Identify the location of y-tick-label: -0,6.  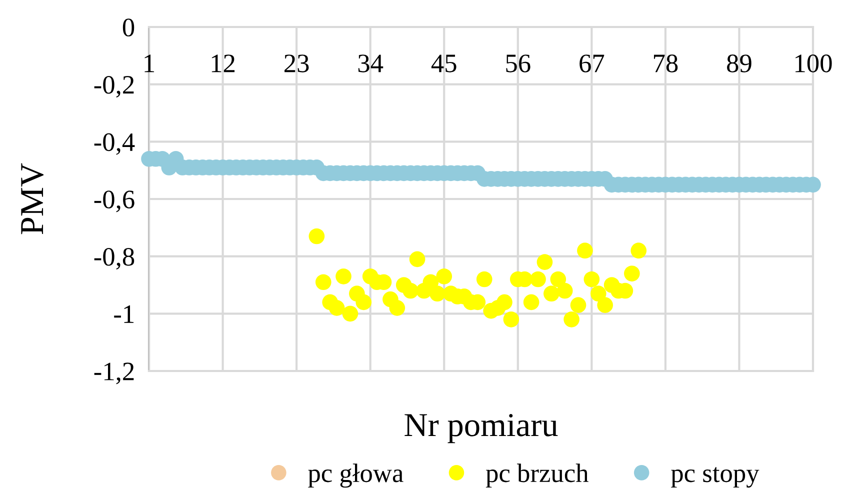
(114, 201).